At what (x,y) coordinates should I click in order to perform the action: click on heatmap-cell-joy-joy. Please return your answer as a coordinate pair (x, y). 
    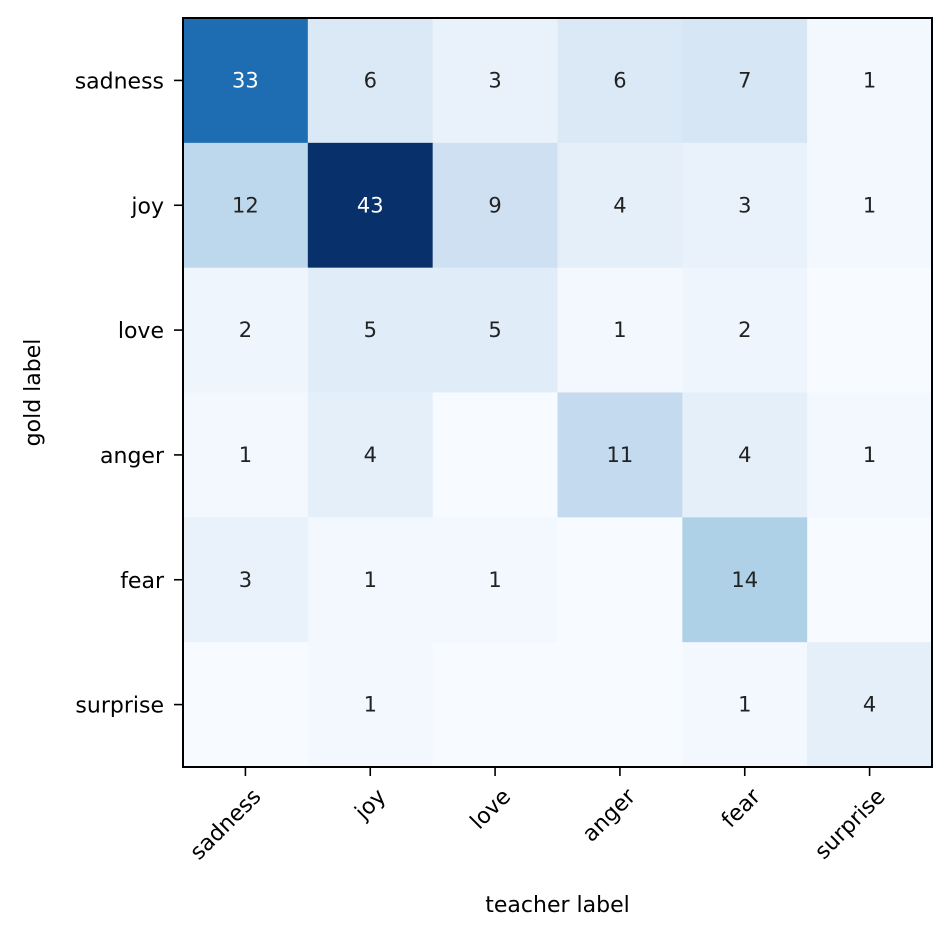
    Looking at the image, I should click on (370, 205).